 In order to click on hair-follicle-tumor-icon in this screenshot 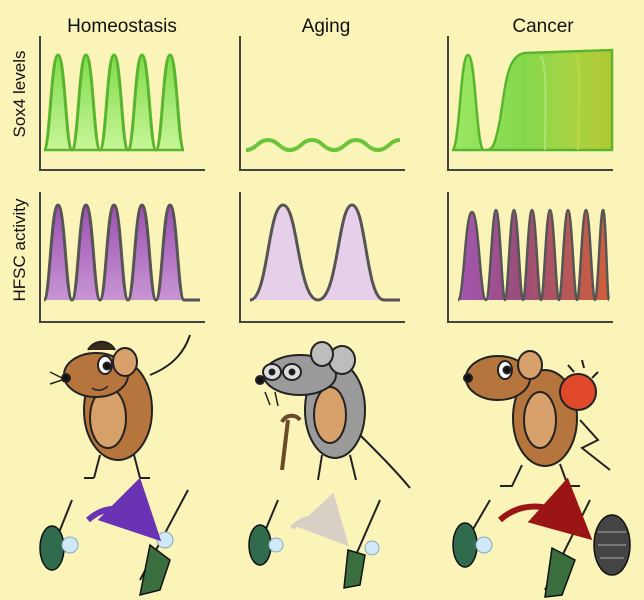, I will do `click(541, 537)`.